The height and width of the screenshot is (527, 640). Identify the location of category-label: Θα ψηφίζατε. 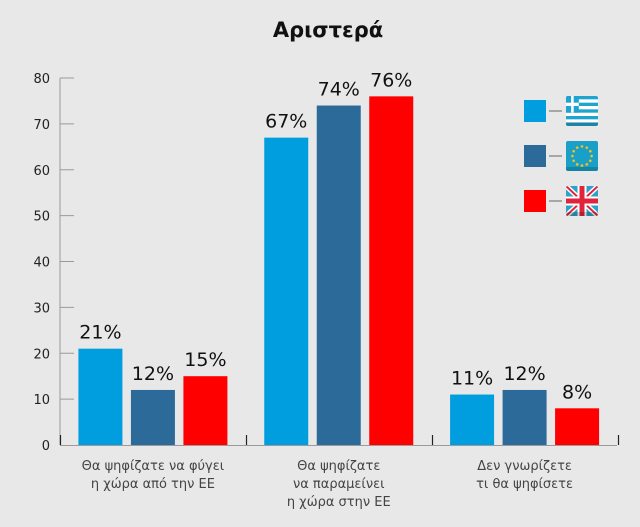
(338, 466).